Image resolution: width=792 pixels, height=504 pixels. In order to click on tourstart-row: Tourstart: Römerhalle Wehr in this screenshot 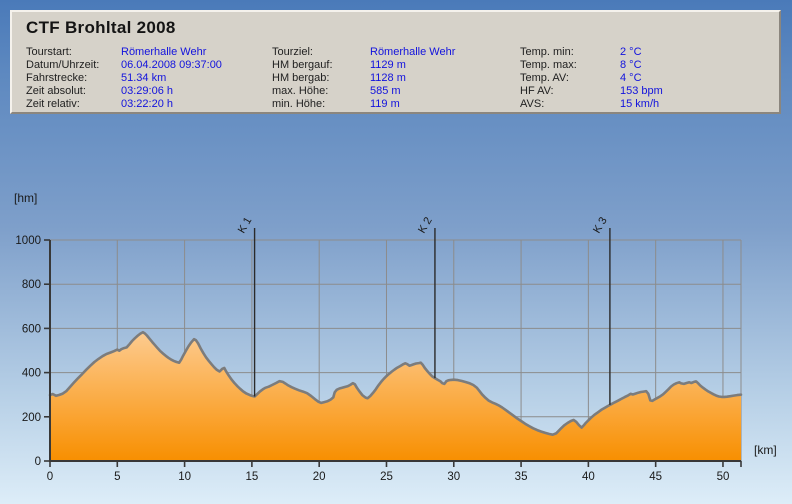, I will do `click(124, 52)`.